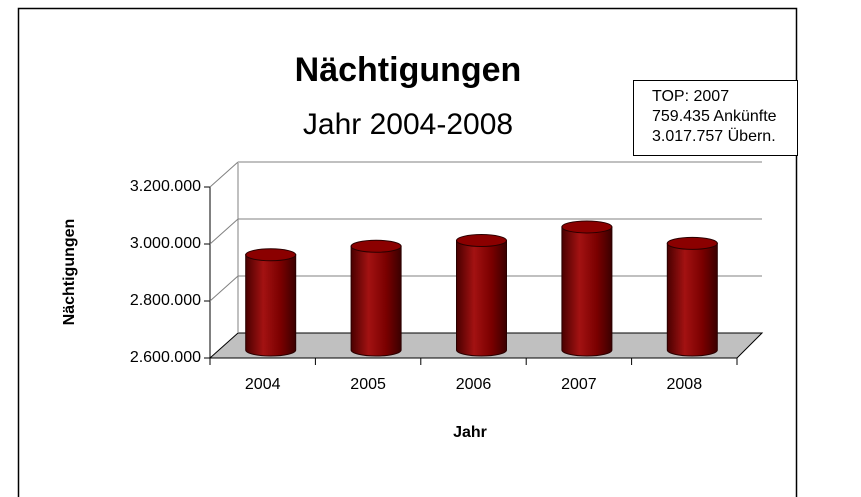 The width and height of the screenshot is (861, 497). Describe the element at coordinates (368, 384) in the screenshot. I see `x-tick-label: 2005` at that location.